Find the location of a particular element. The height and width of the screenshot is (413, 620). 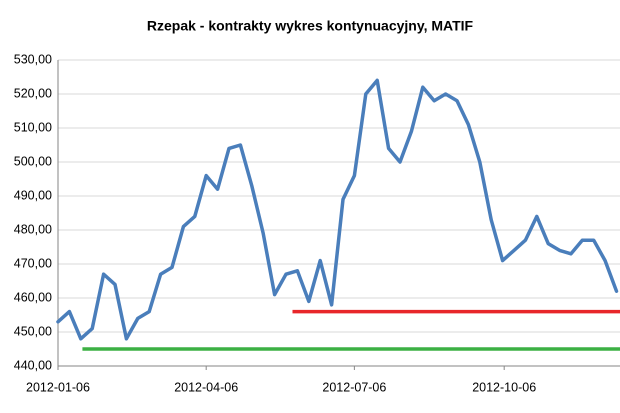

y-tick-label: 480,00 is located at coordinates (33, 229).